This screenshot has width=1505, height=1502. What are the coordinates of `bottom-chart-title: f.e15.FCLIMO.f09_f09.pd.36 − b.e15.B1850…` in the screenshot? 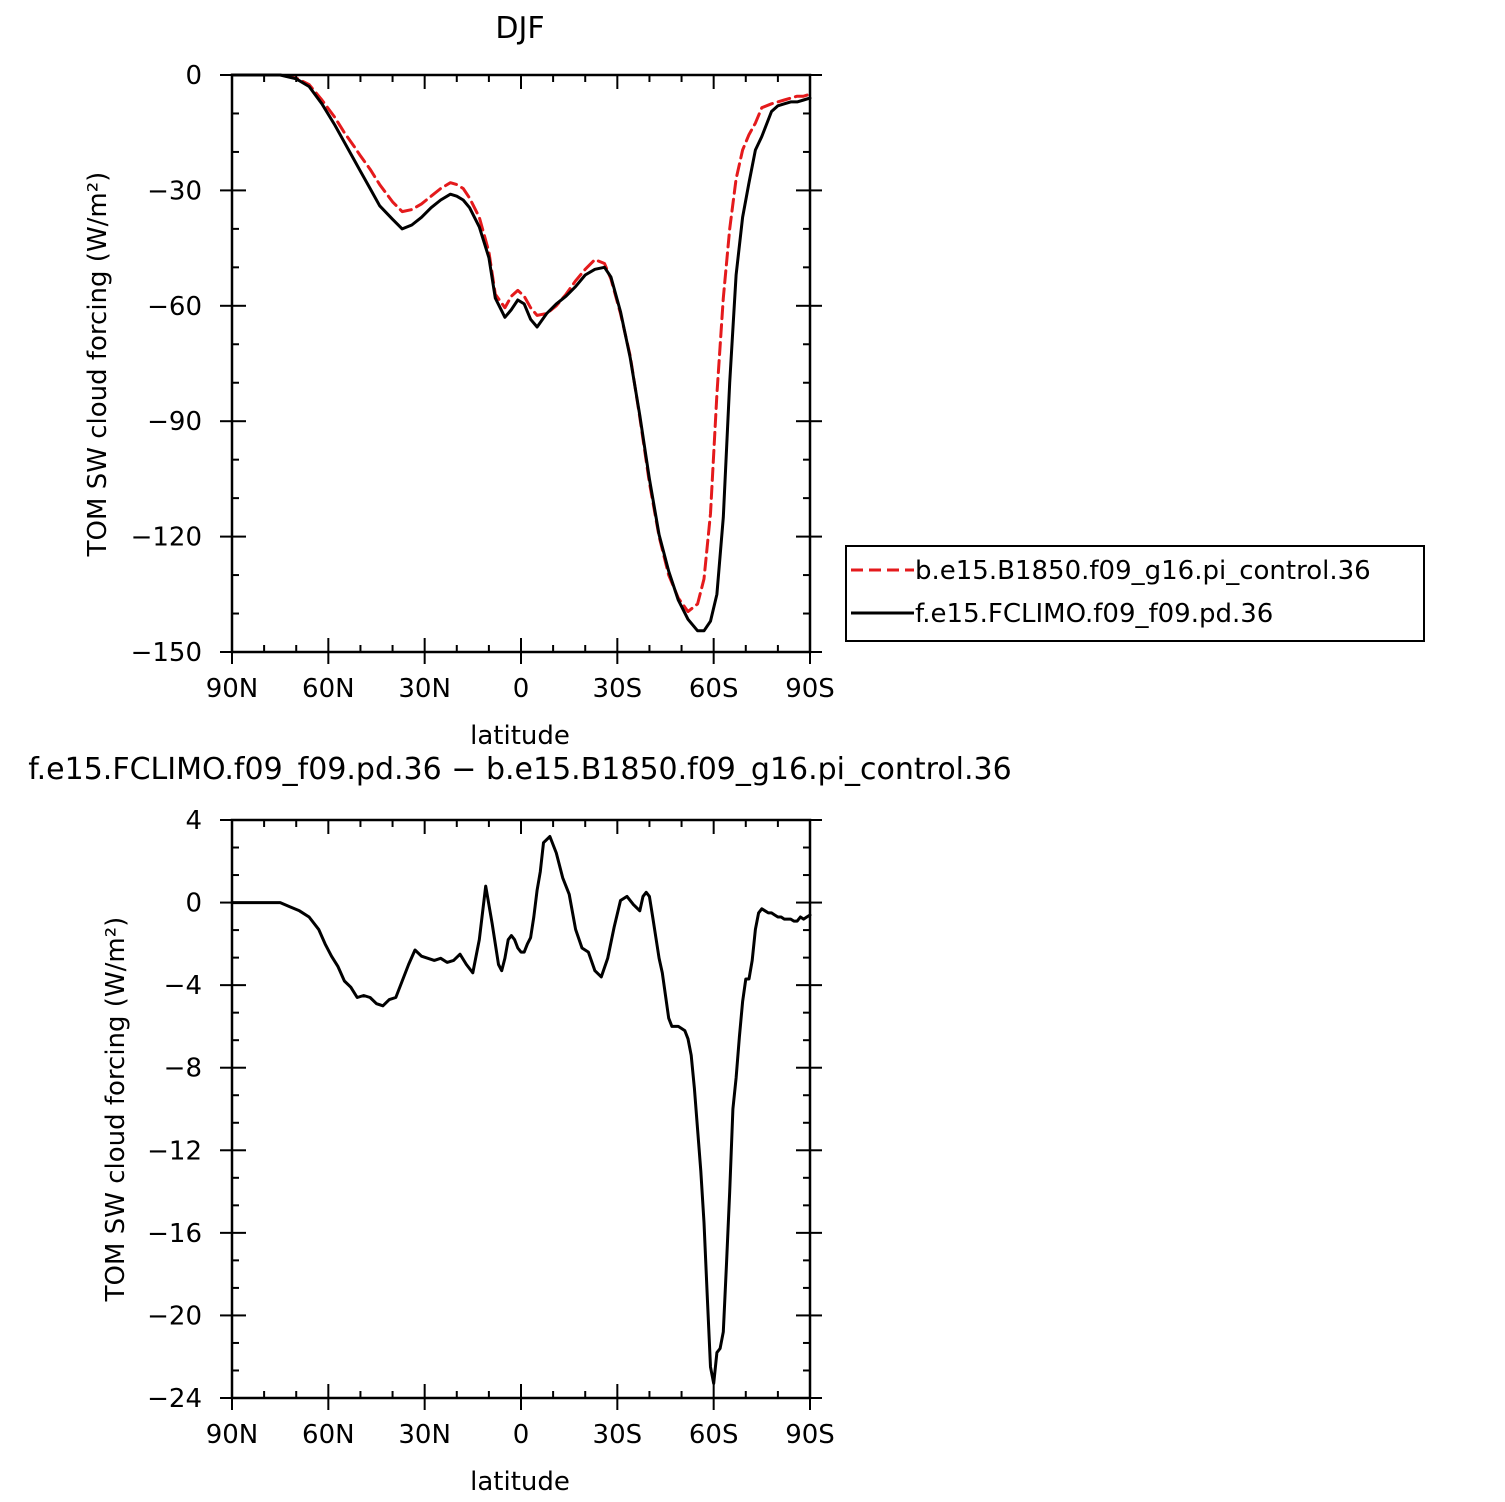 It's located at (519, 769).